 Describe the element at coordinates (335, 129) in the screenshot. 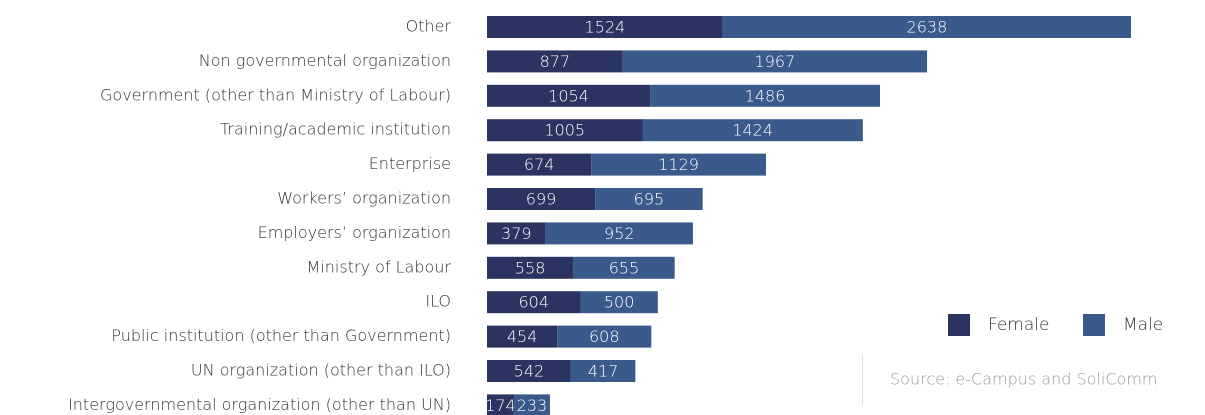

I see `category-label: Training/academic institution` at that location.